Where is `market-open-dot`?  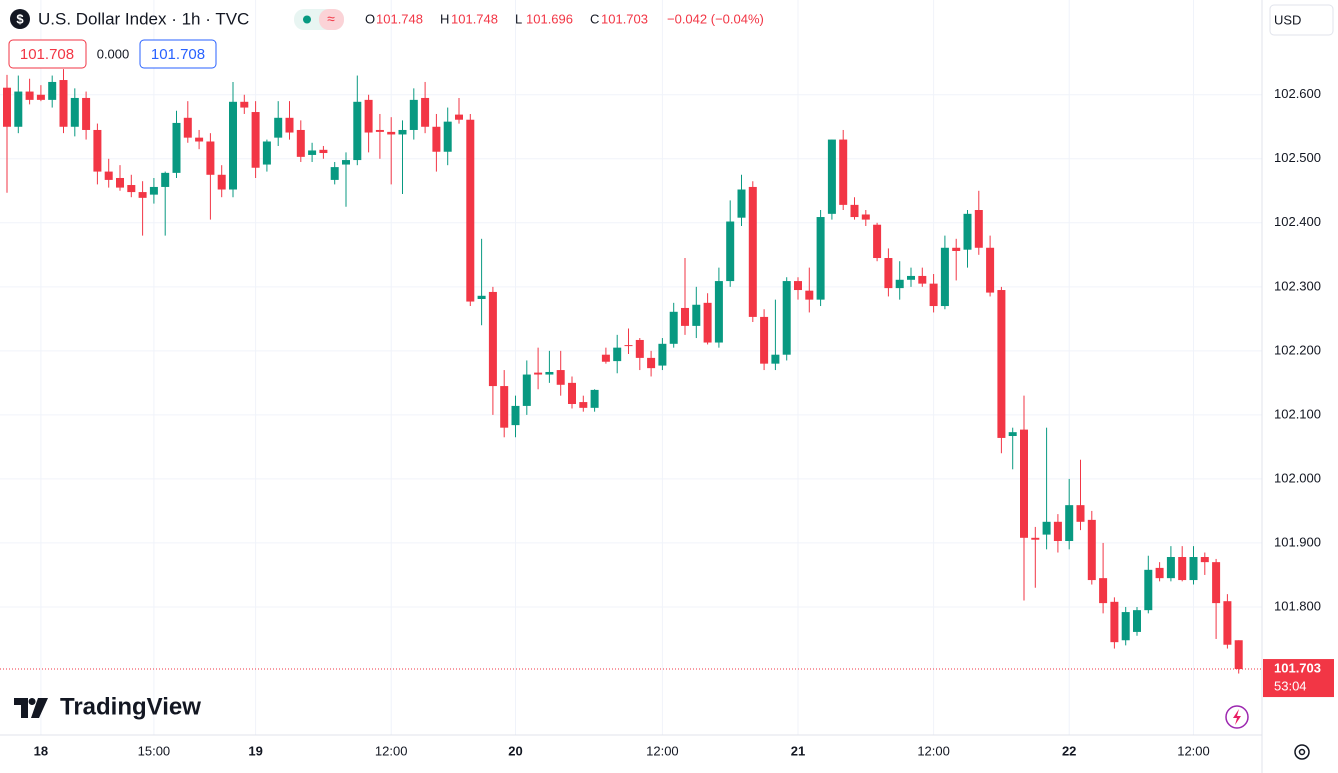 market-open-dot is located at coordinates (307, 19).